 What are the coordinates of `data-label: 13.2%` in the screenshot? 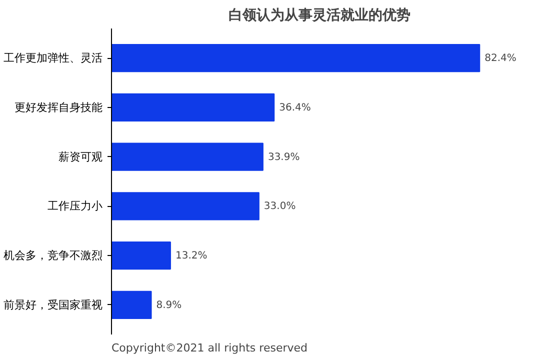 It's located at (191, 256).